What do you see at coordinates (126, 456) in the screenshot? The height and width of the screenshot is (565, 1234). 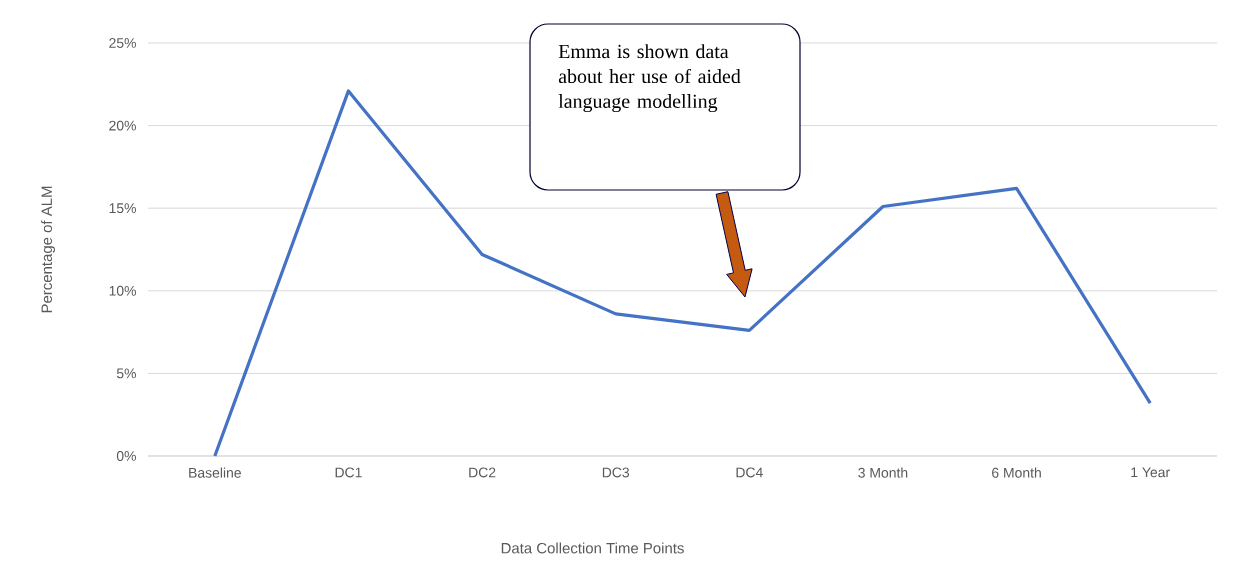 I see `y-tick-label: 0%` at bounding box center [126, 456].